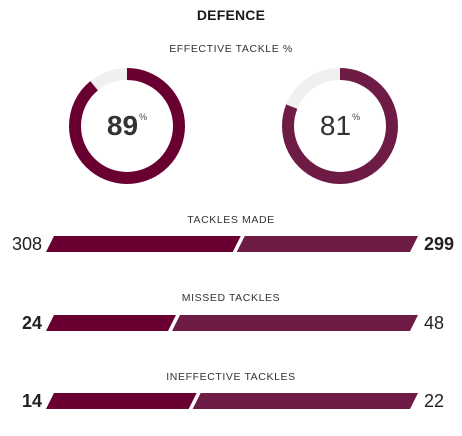 The image size is (462, 436). I want to click on away-effective-tackle-donut: 81 %, so click(340, 126).